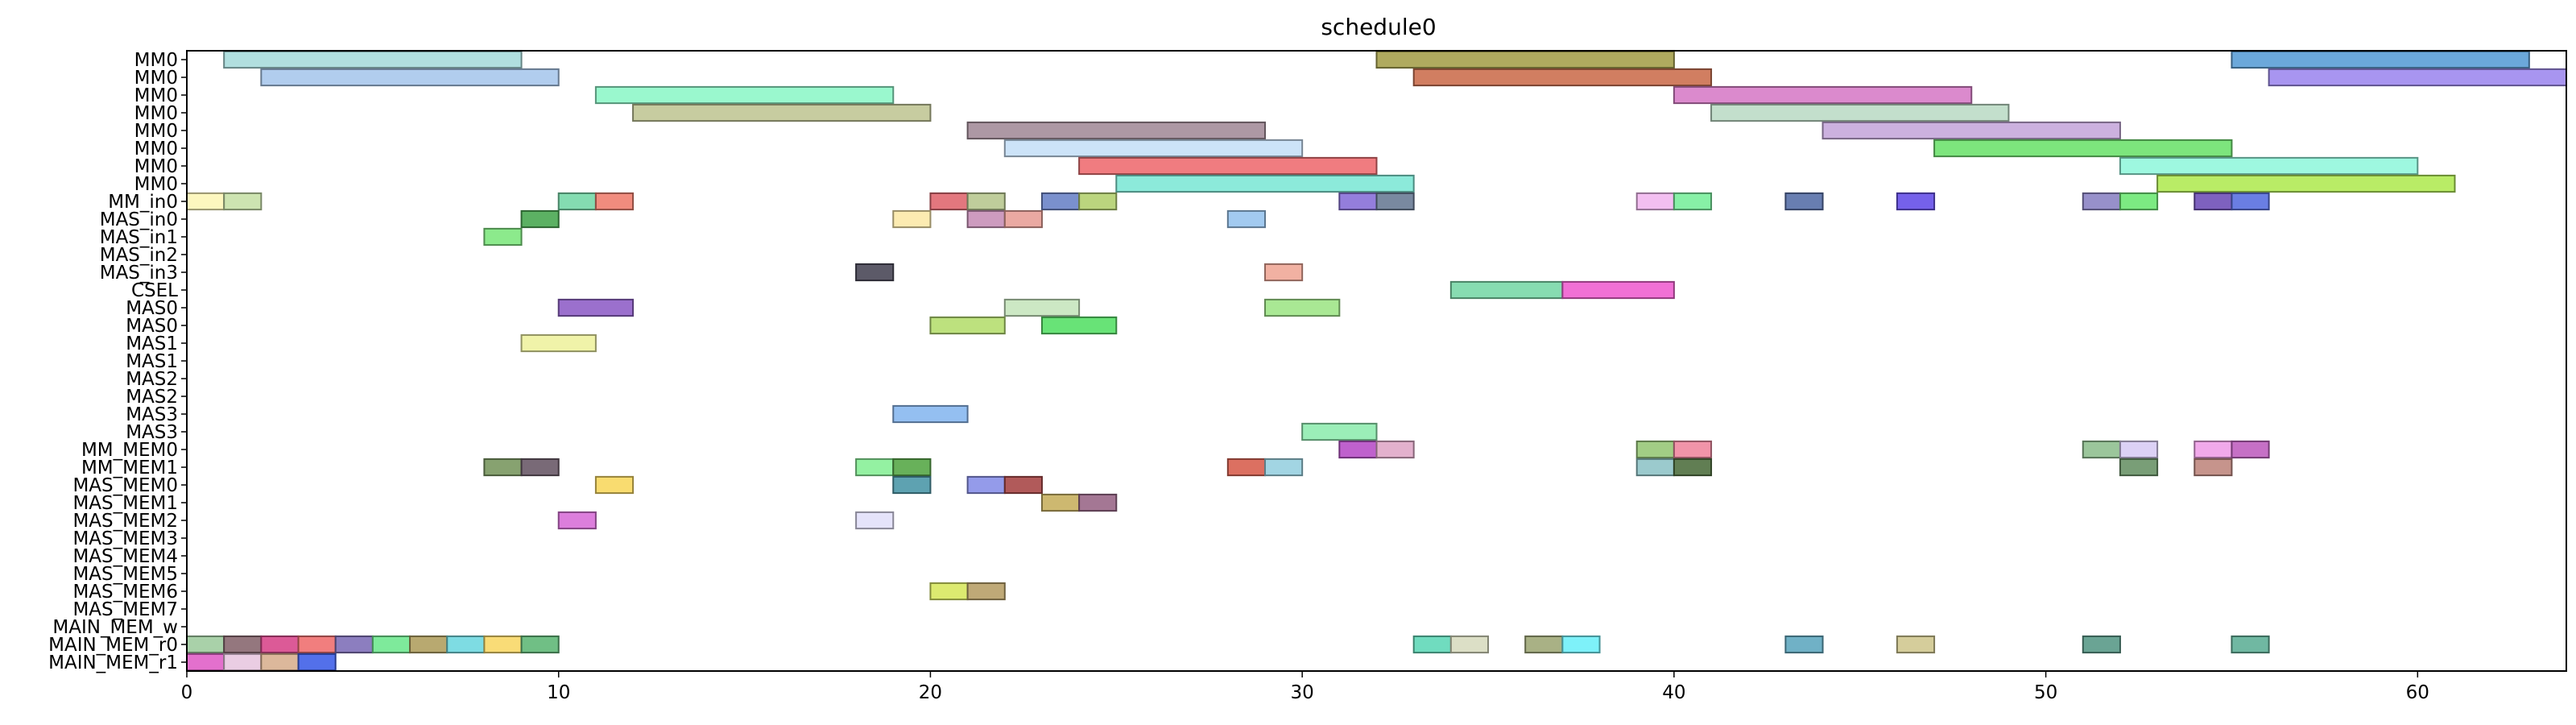 This screenshot has width=2576, height=725. Describe the element at coordinates (125, 557) in the screenshot. I see `y-tick-label: MAS_MEM4` at that location.